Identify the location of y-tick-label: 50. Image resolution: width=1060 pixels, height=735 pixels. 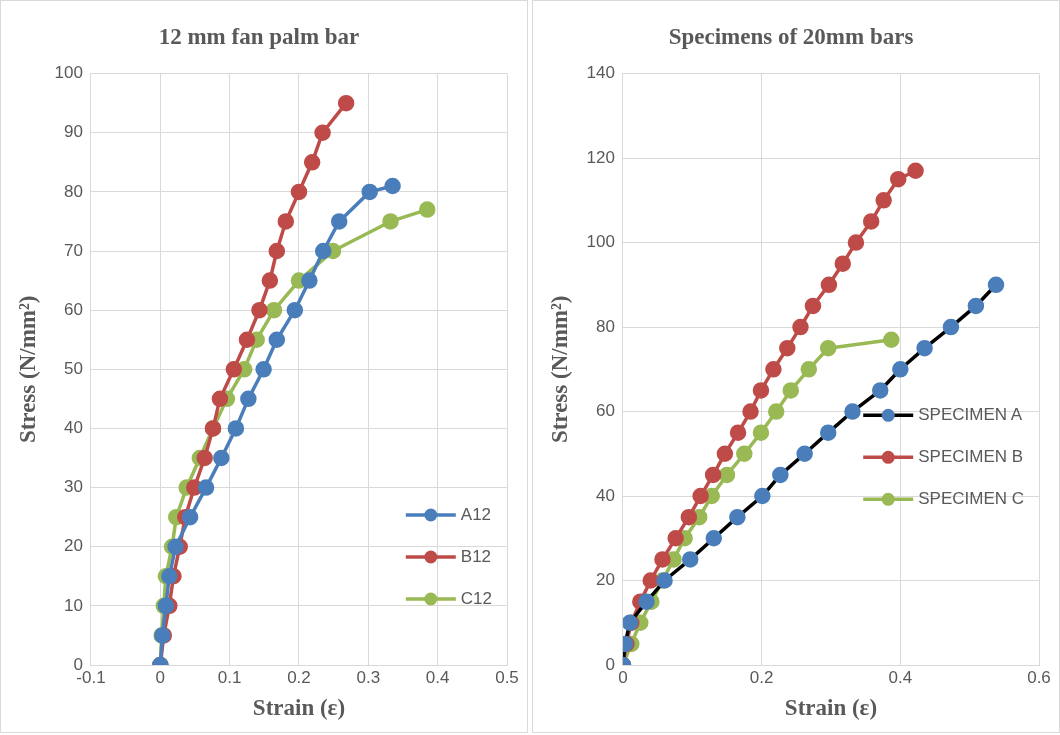
(73, 368).